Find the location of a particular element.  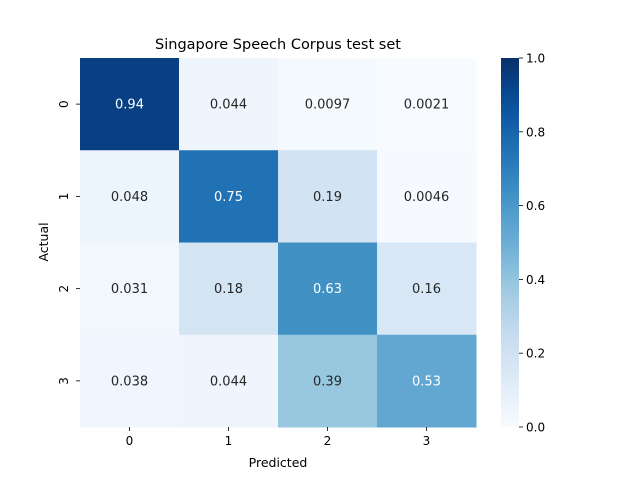

cell-label: 0.75 is located at coordinates (228, 197).